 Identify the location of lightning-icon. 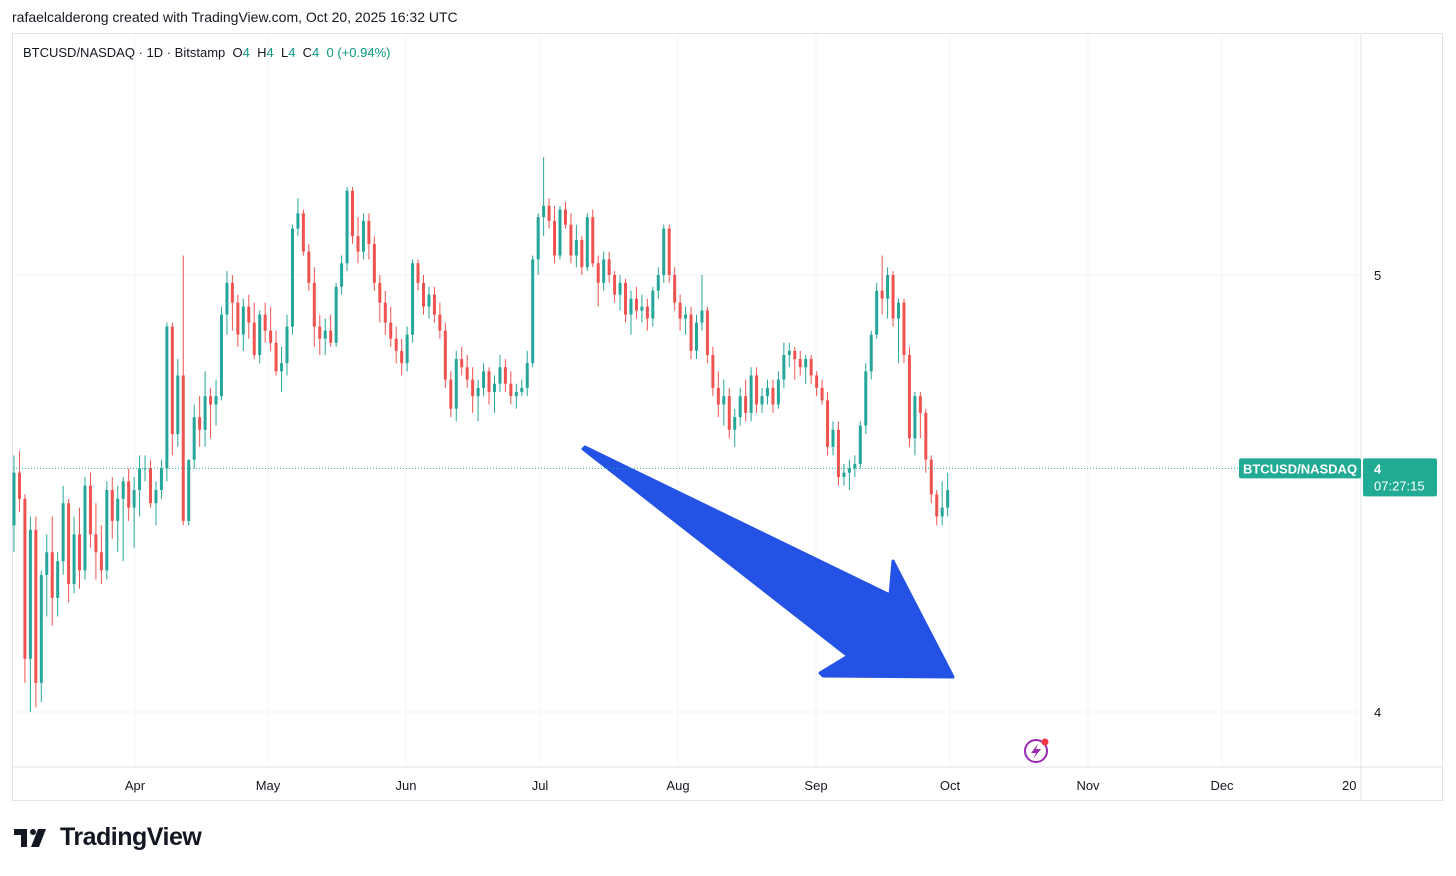
(1036, 750).